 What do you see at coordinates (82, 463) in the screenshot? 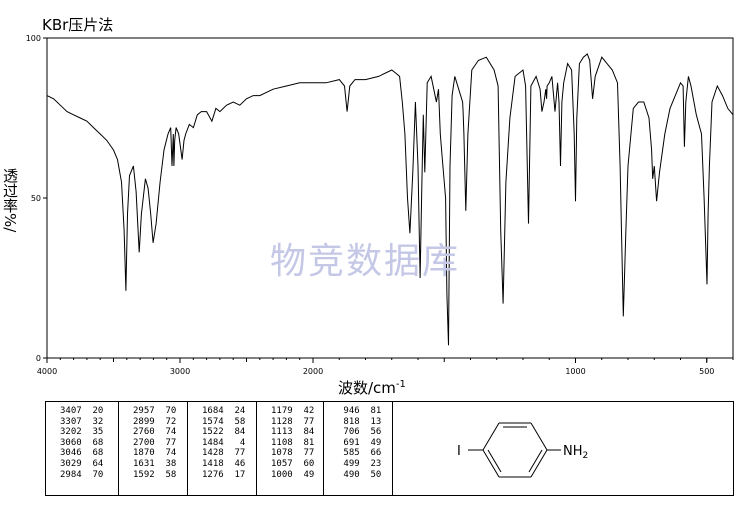
I see `peak-row: 3029 64` at bounding box center [82, 463].